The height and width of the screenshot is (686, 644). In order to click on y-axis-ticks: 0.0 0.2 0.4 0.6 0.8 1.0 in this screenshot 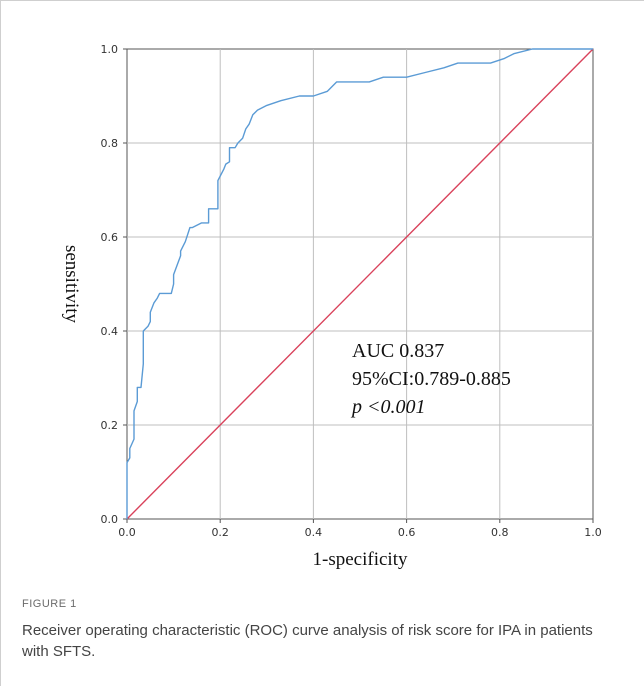, I will do `click(114, 284)`.